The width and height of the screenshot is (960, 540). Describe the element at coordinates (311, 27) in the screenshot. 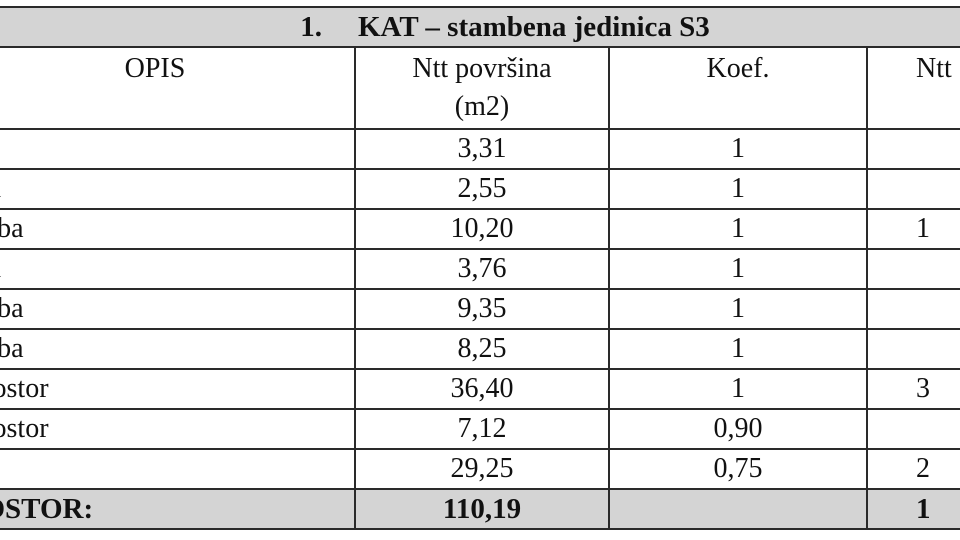

I see `title-number: 1.` at that location.